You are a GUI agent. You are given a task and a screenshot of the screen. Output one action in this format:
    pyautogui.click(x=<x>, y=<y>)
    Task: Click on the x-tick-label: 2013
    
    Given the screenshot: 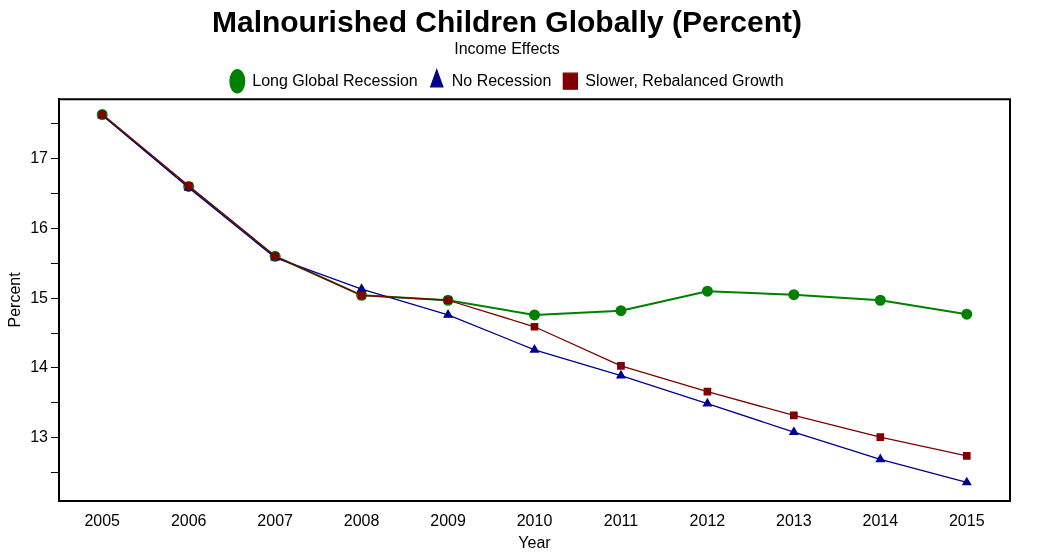 What is the action you would take?
    pyautogui.click(x=794, y=520)
    